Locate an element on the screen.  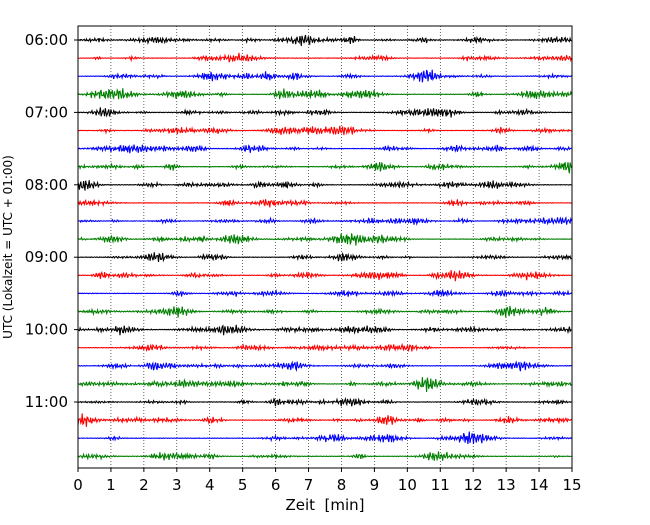
x-axis-label: Zeit [min] is located at coordinates (324, 505).